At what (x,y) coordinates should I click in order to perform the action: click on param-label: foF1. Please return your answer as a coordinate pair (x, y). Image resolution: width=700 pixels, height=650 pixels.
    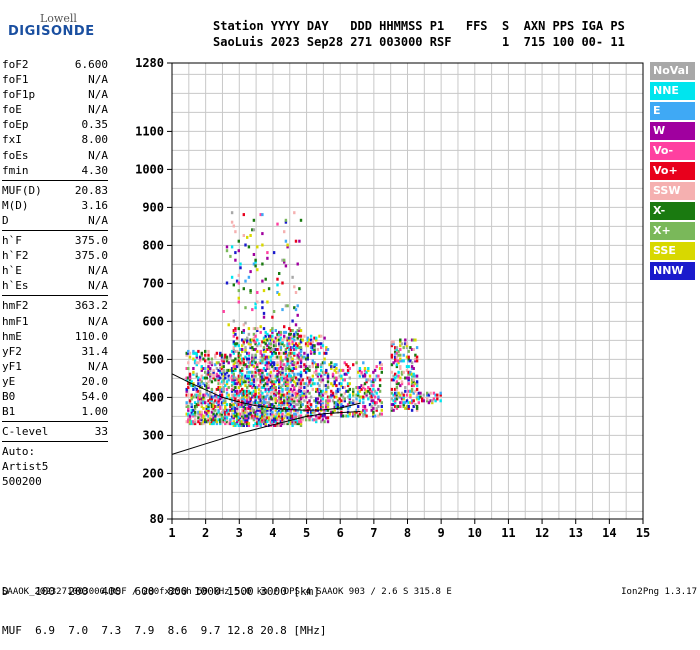
    Looking at the image, I should click on (15, 80).